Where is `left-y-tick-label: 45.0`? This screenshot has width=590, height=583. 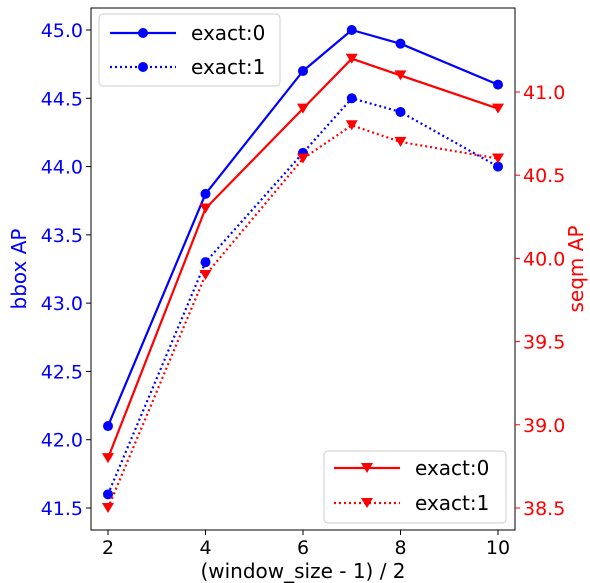
left-y-tick-label: 45.0 is located at coordinates (62, 31).